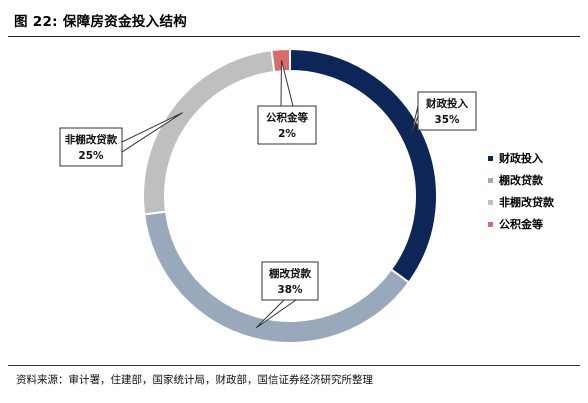 Image resolution: width=588 pixels, height=403 pixels. Describe the element at coordinates (447, 120) in the screenshot. I see `callout-value-0: 35%` at that location.